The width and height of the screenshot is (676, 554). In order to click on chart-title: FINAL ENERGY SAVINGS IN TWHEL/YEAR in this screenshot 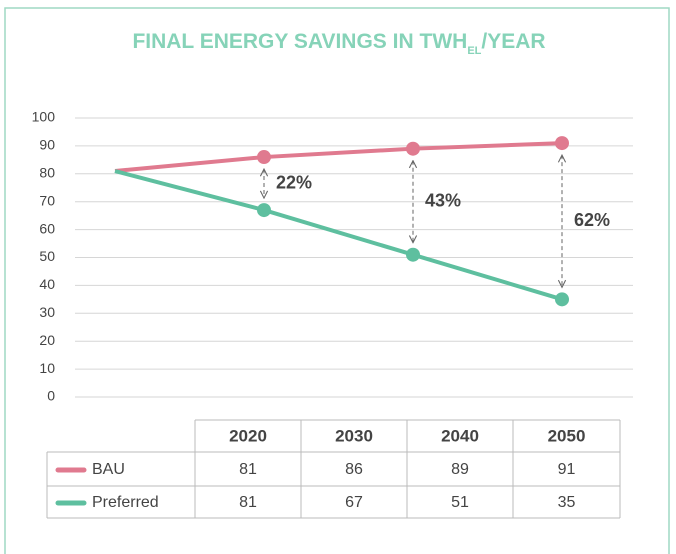, I will do `click(338, 43)`.